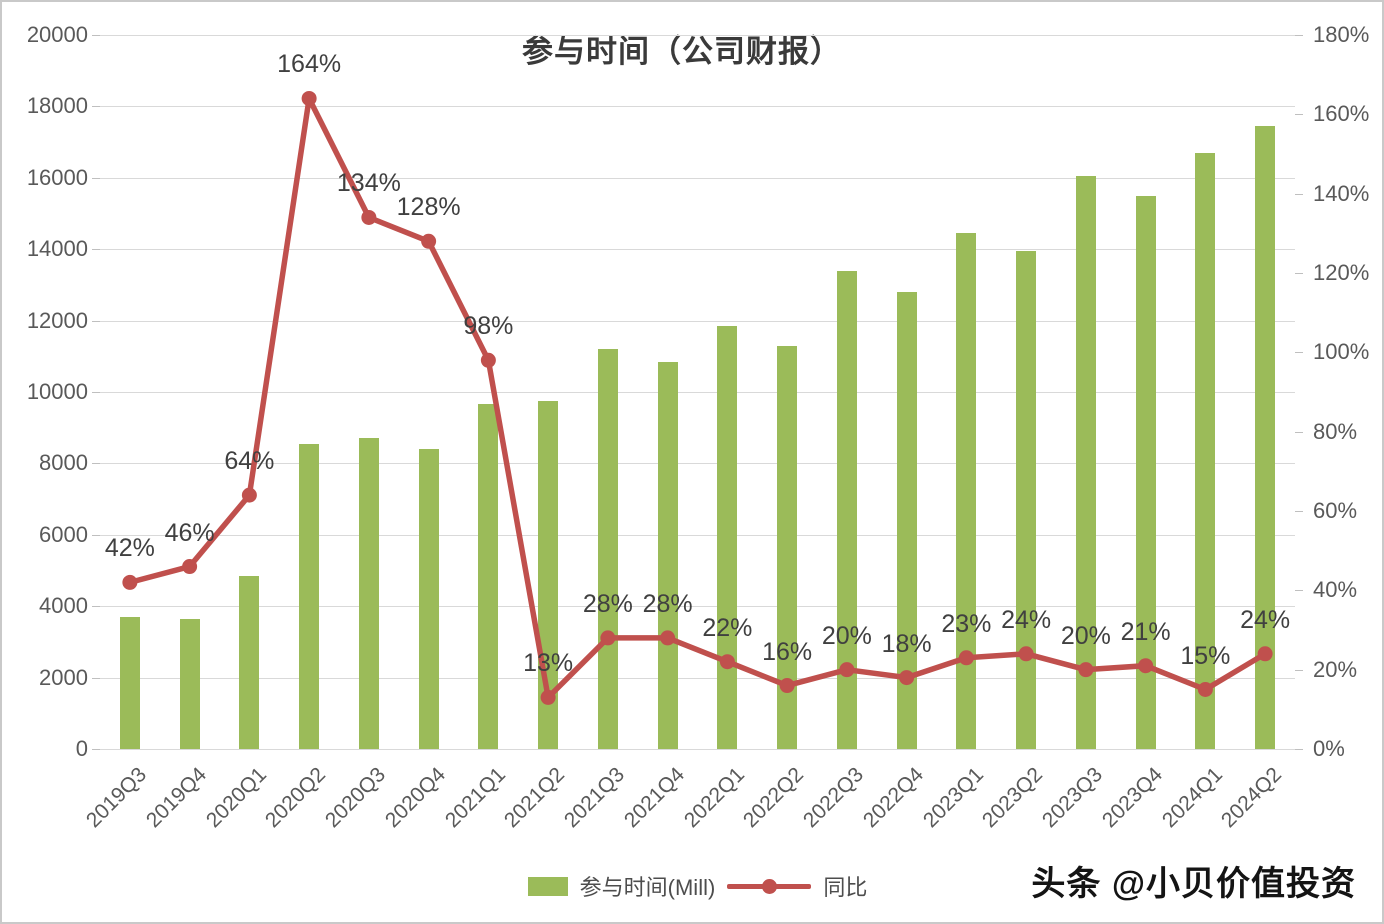 This screenshot has height=924, width=1384. I want to click on yoy-point-2019Q4, so click(190, 567).